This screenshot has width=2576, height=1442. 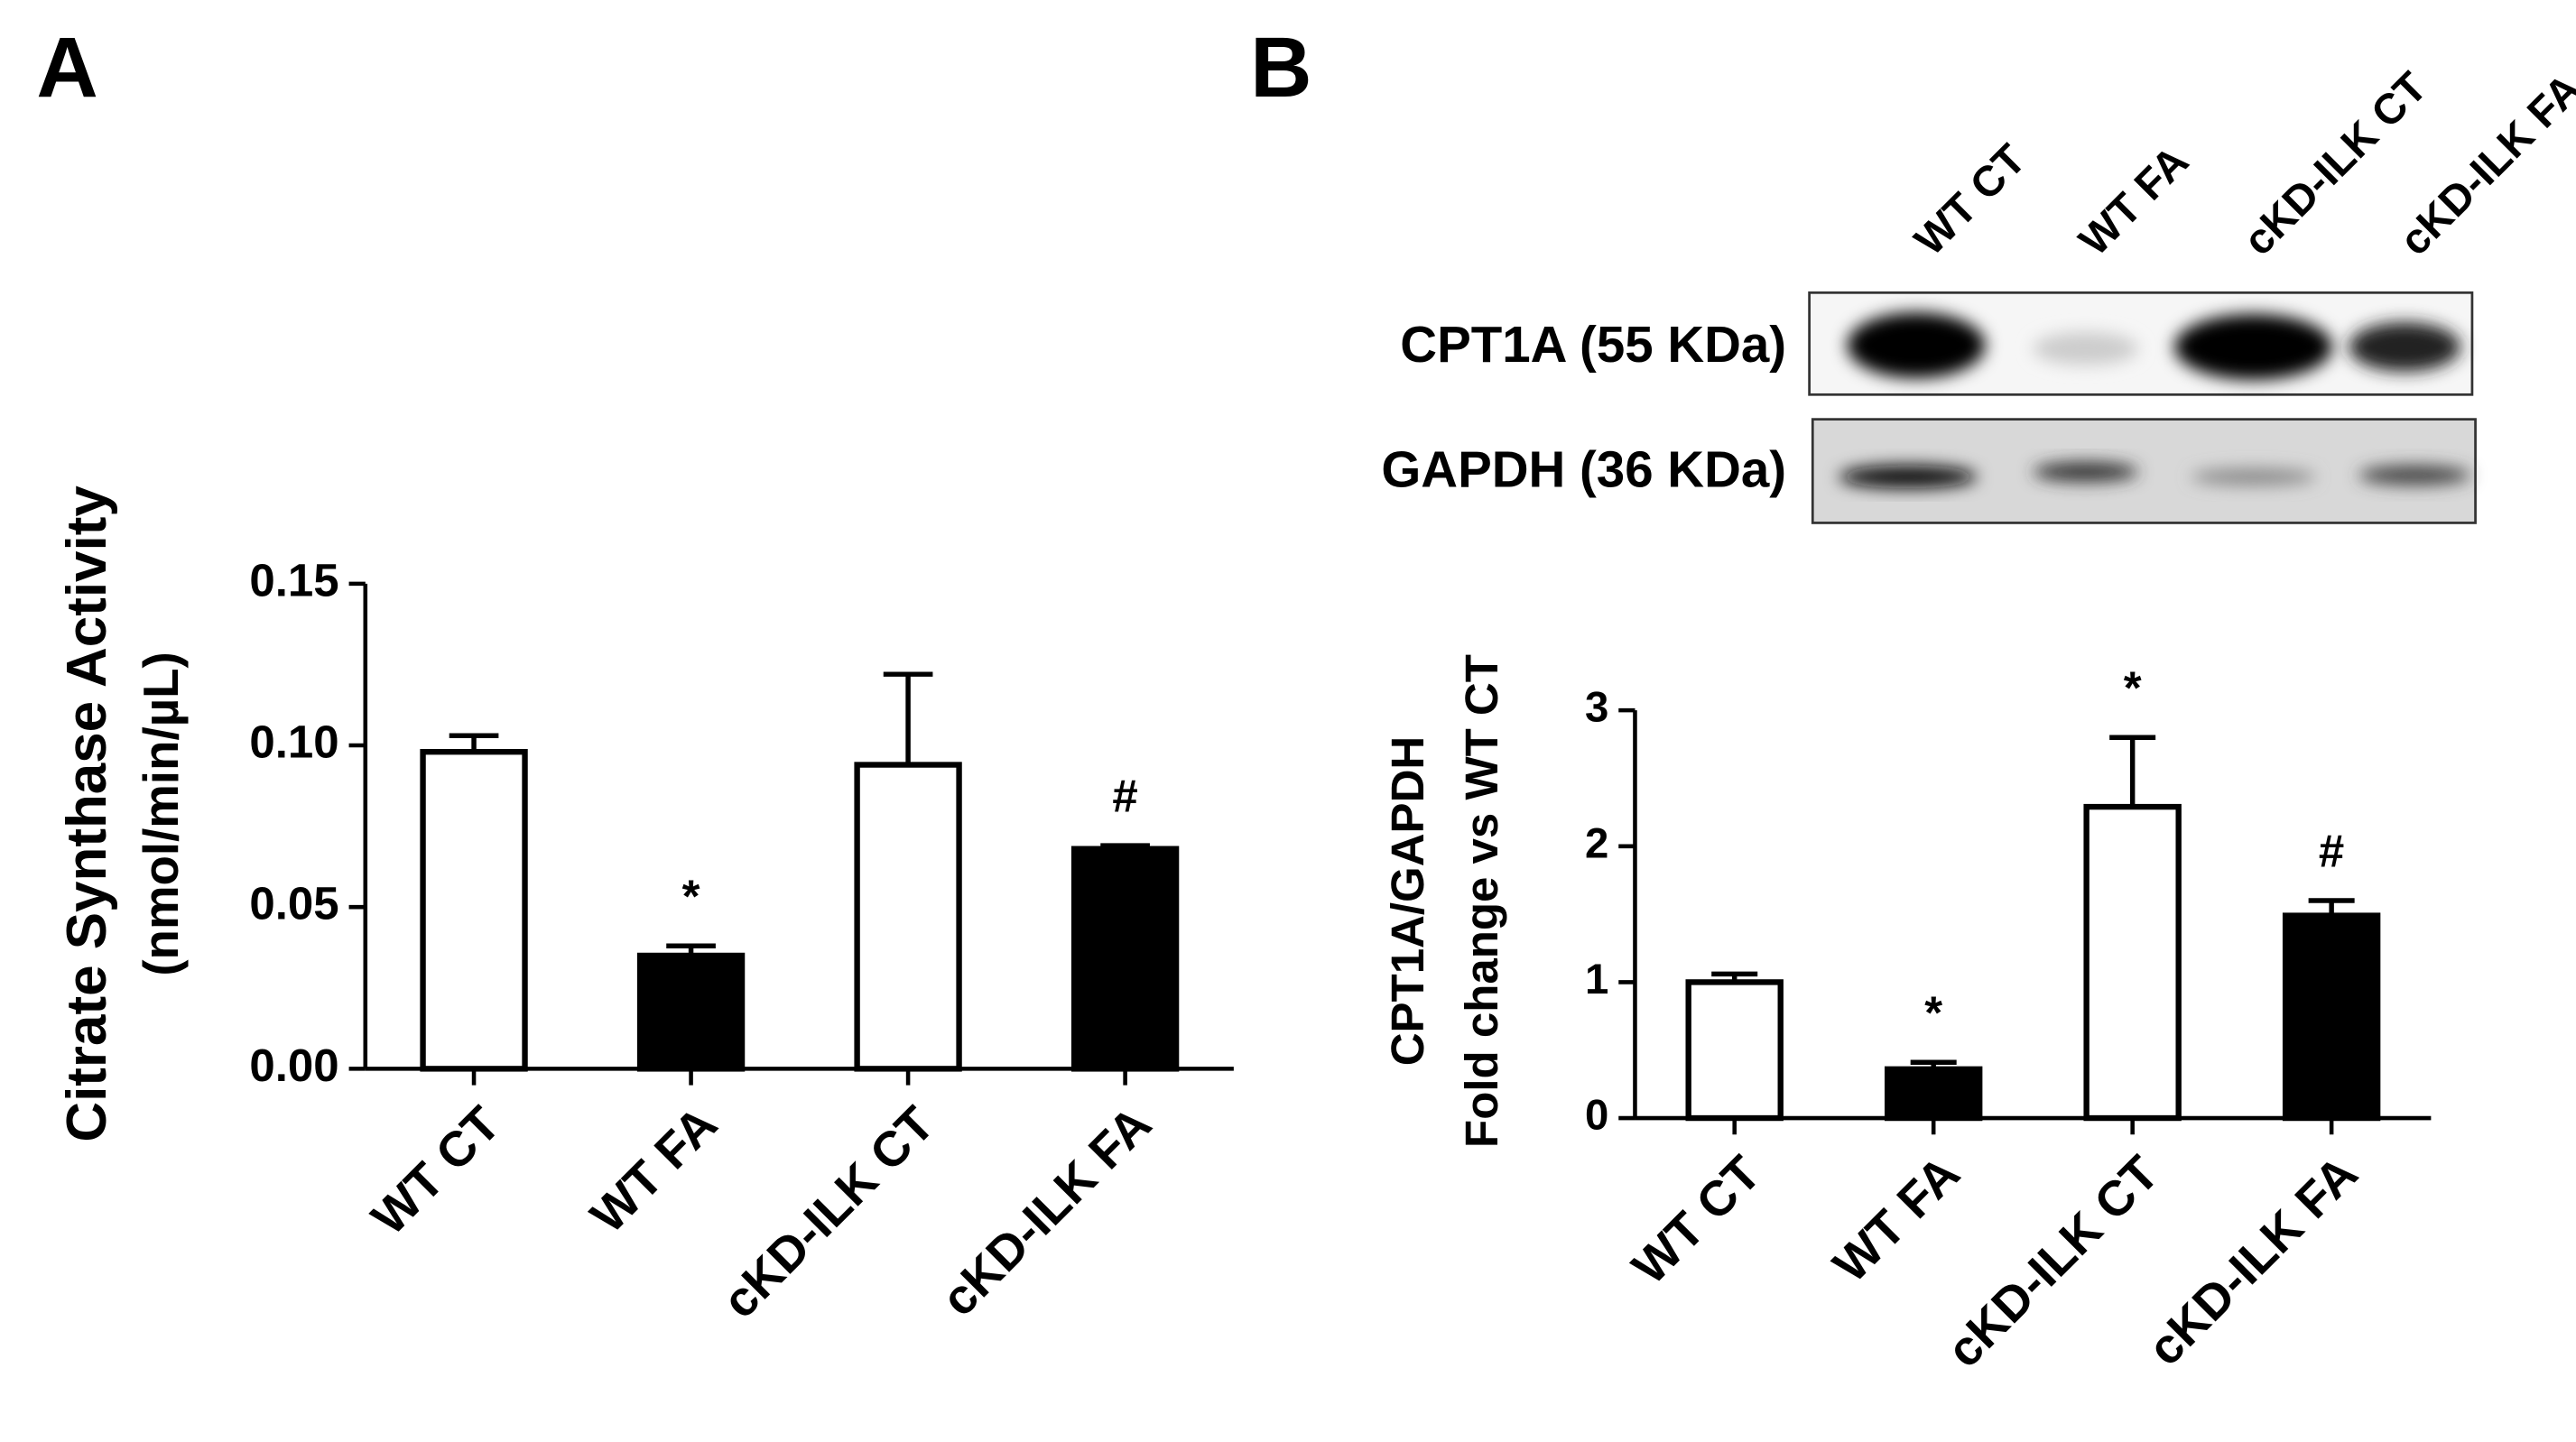 What do you see at coordinates (293, 1065) in the screenshot?
I see `y-tick-label: 0.00` at bounding box center [293, 1065].